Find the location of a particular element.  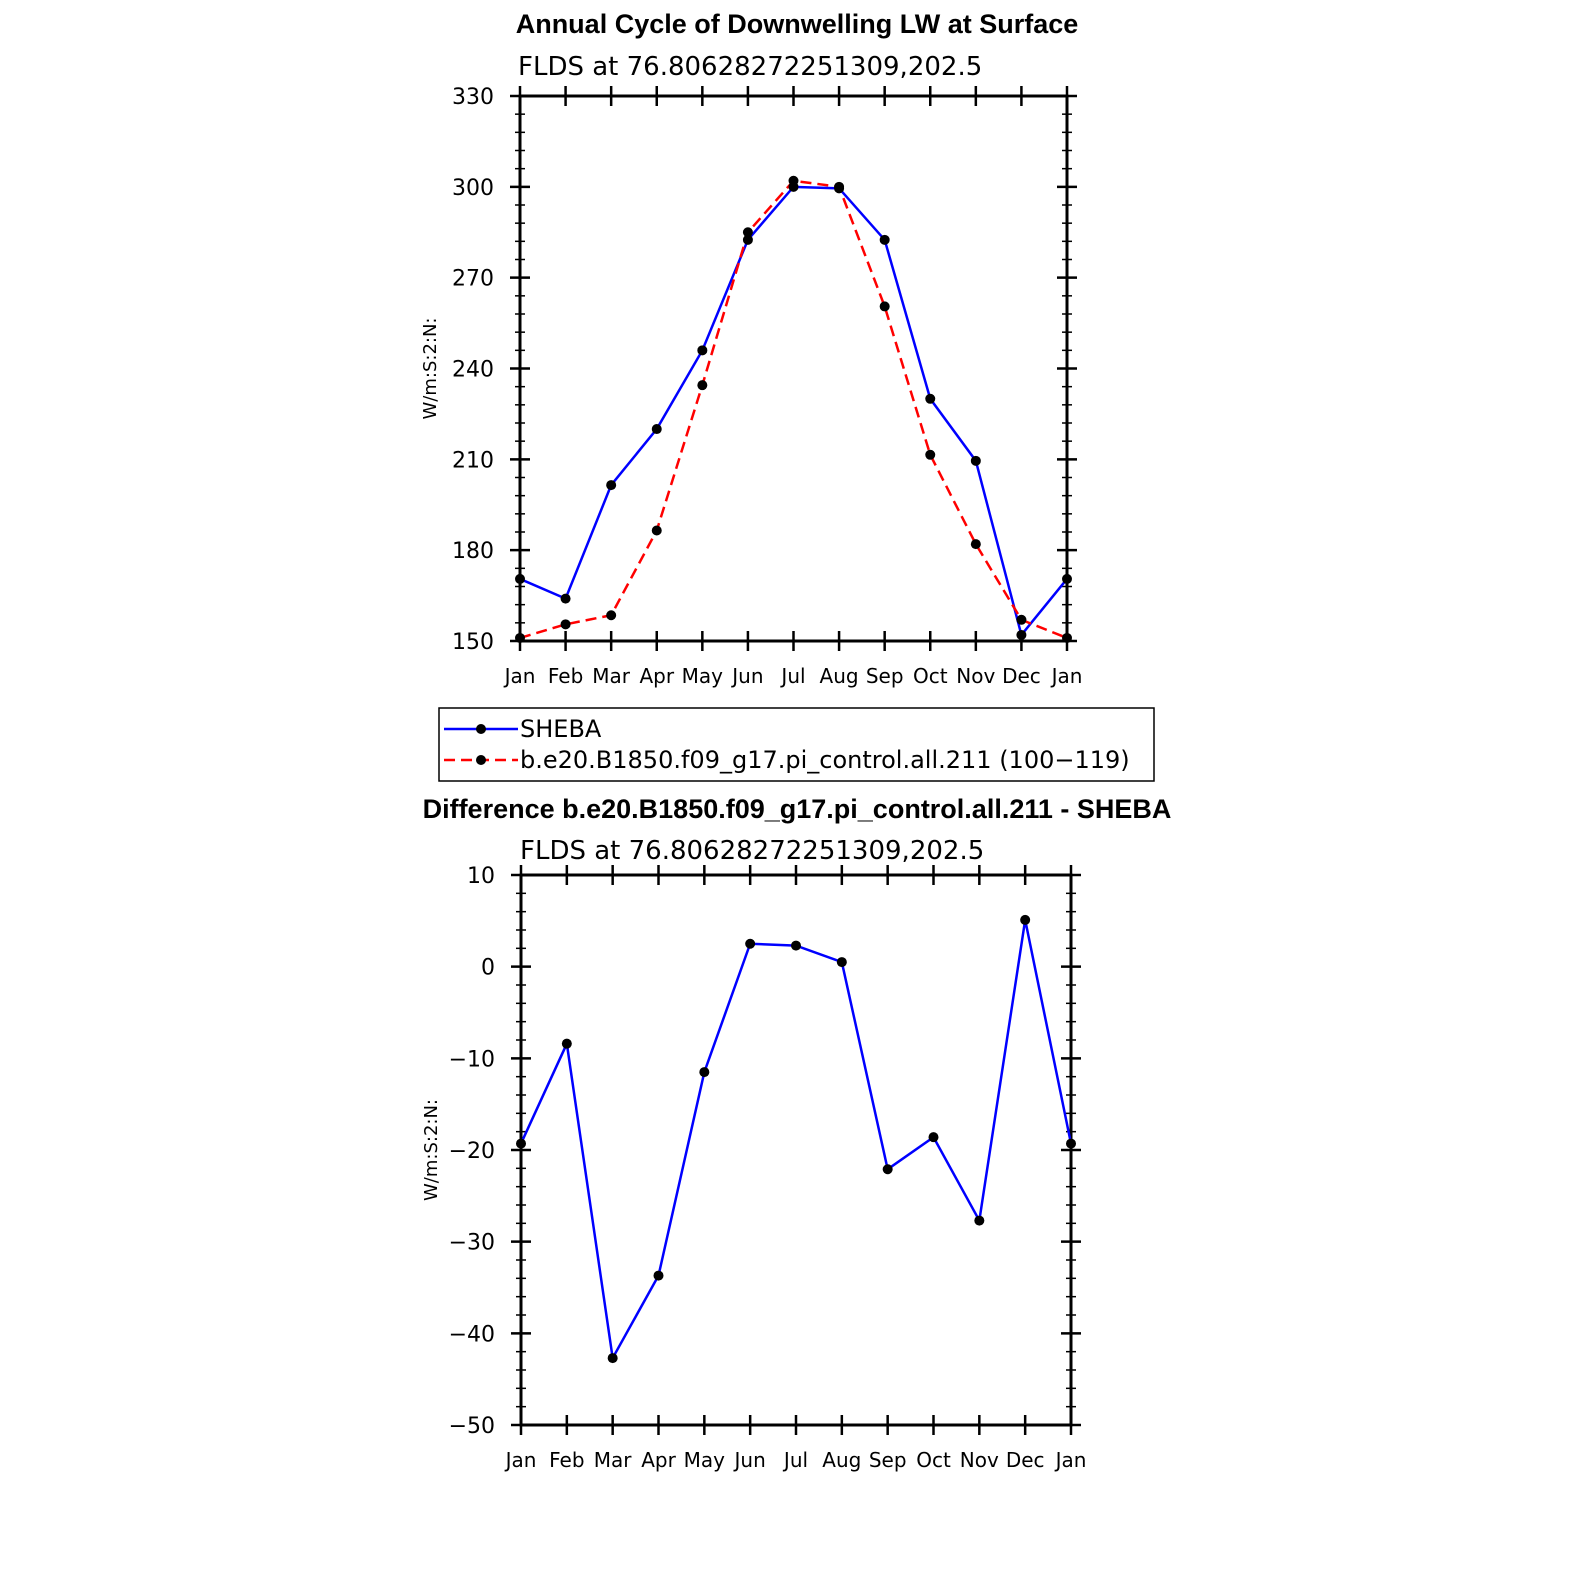

chart2-ytick-label: −50 is located at coordinates (472, 1426).